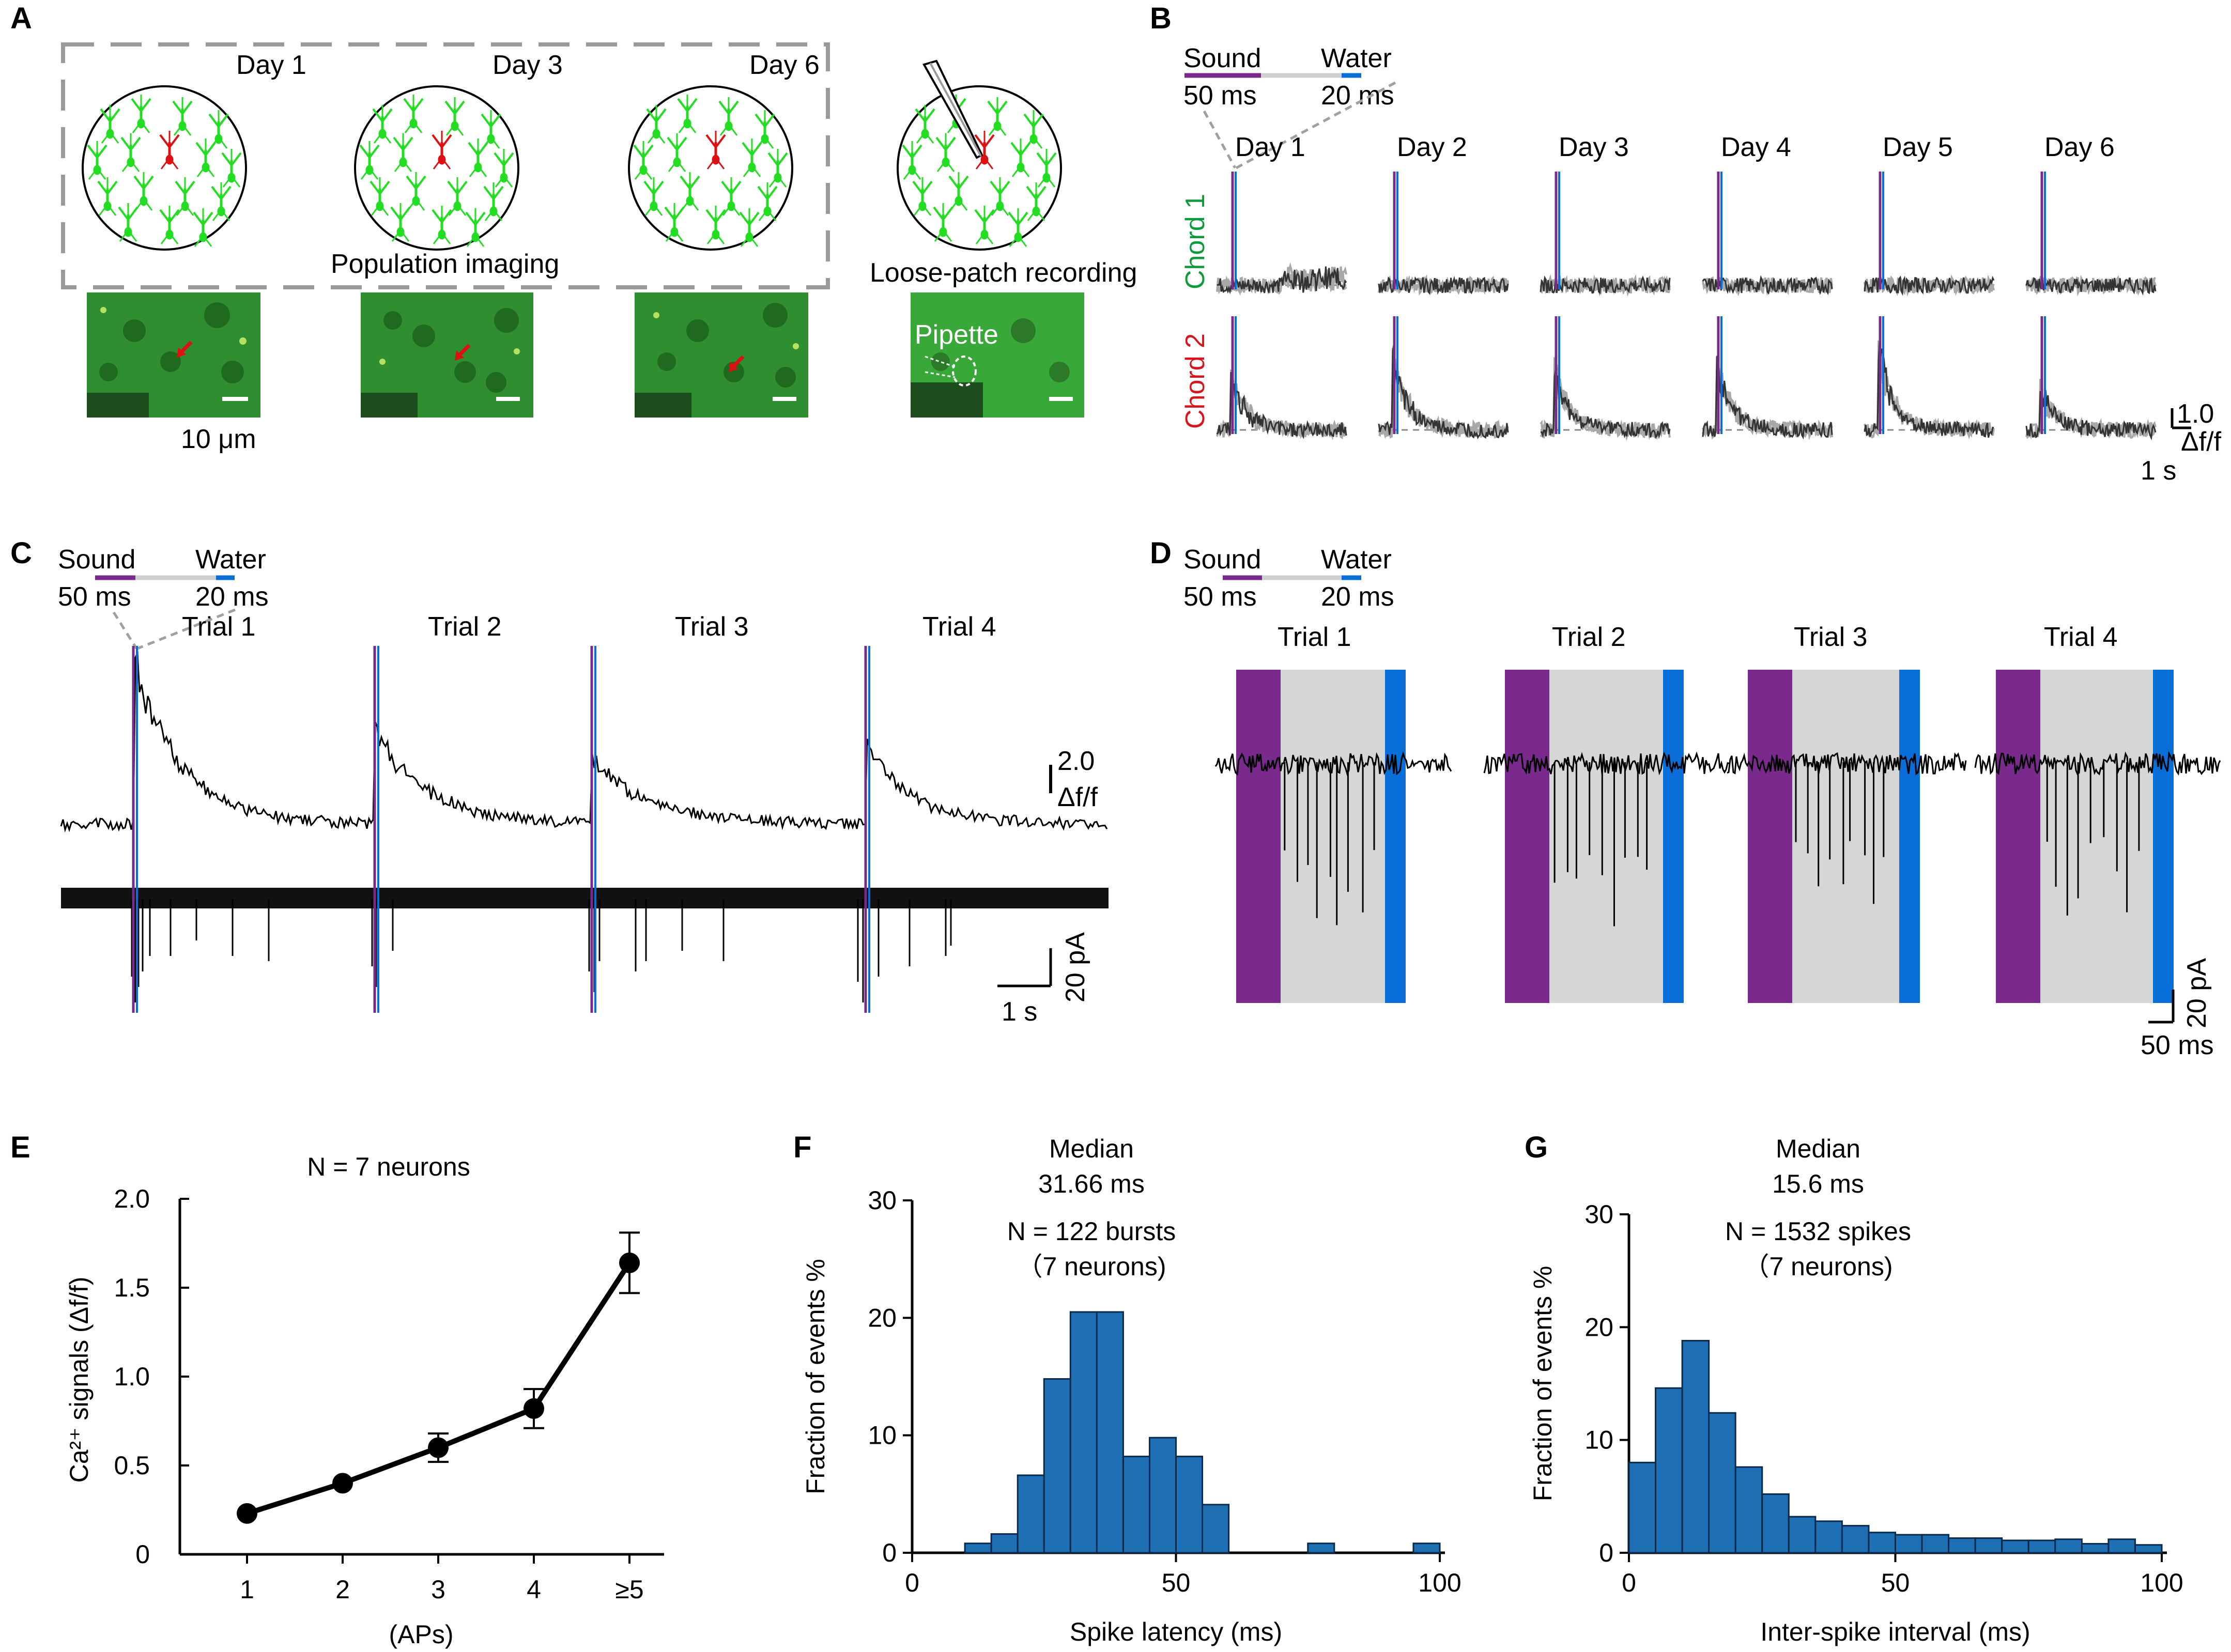  What do you see at coordinates (79, 1380) in the screenshot?
I see `y-axis-label: Ca²⁺ signals (Δf/f)` at bounding box center [79, 1380].